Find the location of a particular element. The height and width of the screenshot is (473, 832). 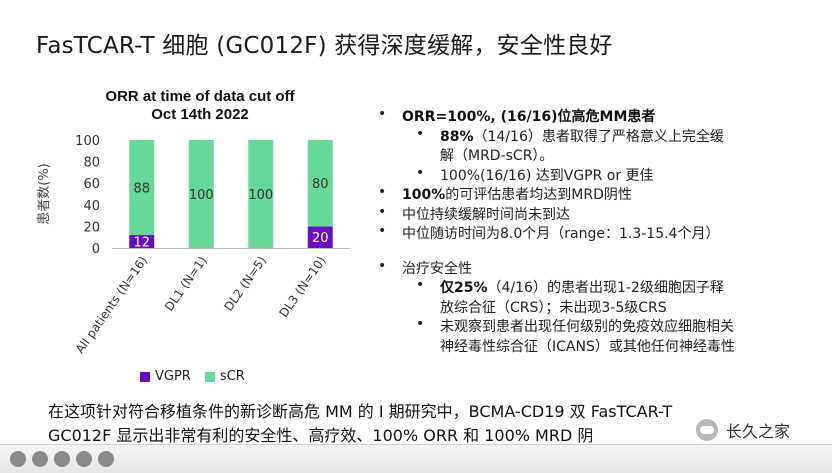

bullet-text: 中位随访时间为8.0个月（range：1.3-15.4个月） is located at coordinates (560, 233).